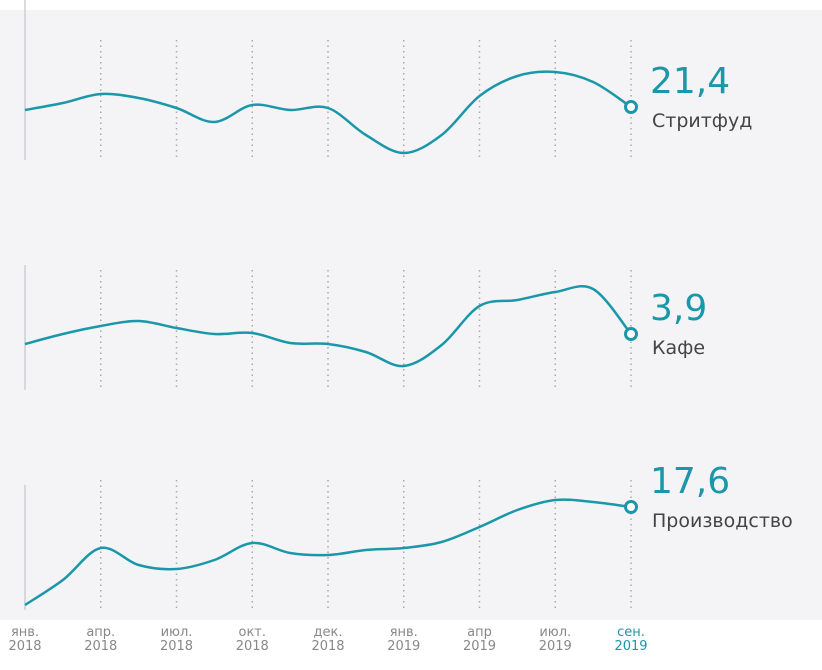 This screenshot has height=670, width=822. Describe the element at coordinates (176, 639) in the screenshot. I see `x-tick-label: июл. 2018` at that location.